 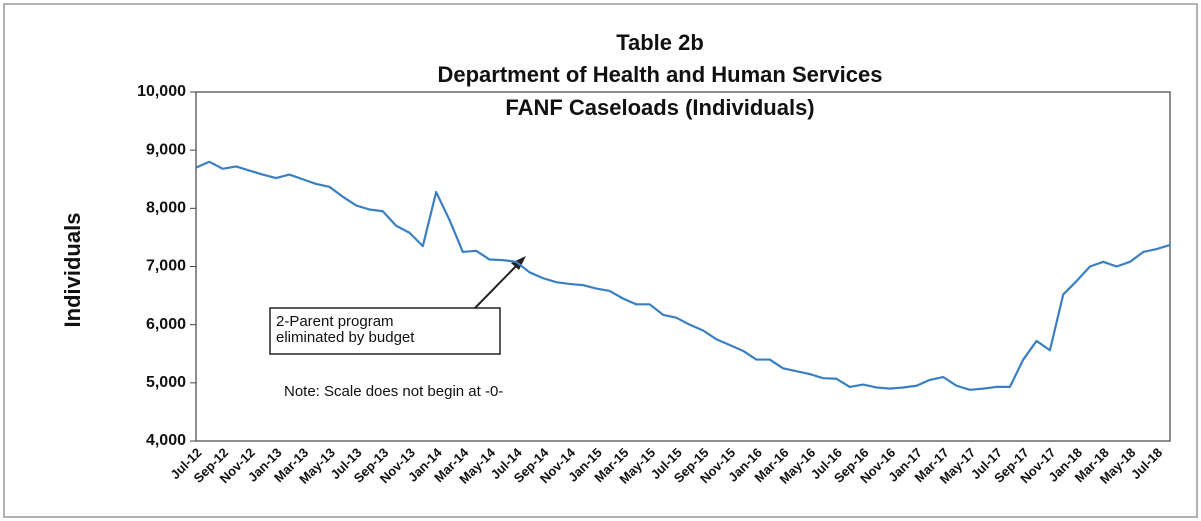 What do you see at coordinates (166, 382) in the screenshot?
I see `y-tick-label: 5,000` at bounding box center [166, 382].